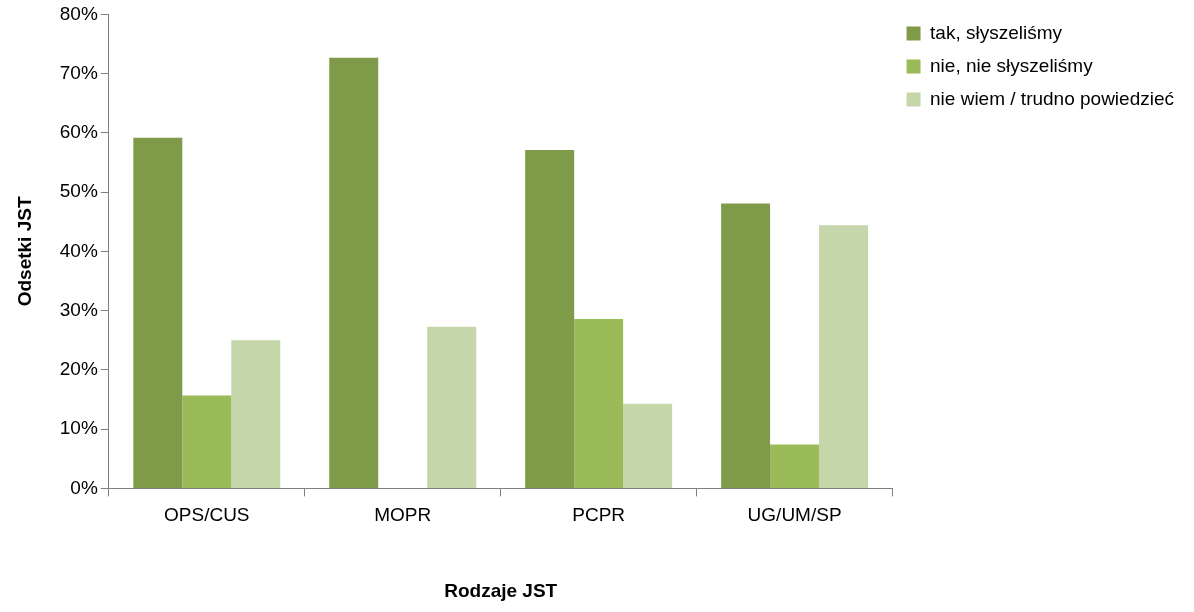  Describe the element at coordinates (1012, 65) in the screenshot. I see `legend-label: nie, nie słyszeliśmy` at that location.